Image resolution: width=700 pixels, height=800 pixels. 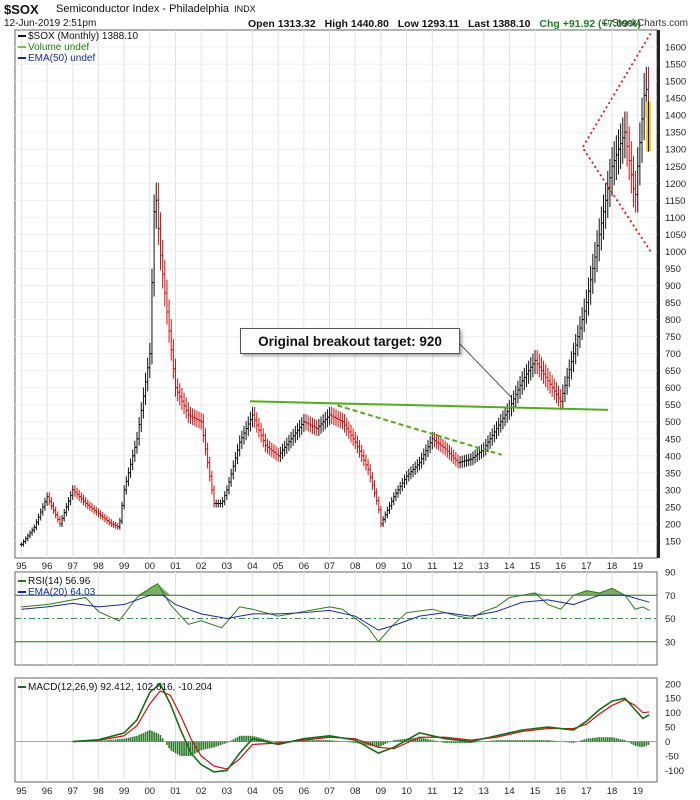 What do you see at coordinates (673, 337) in the screenshot?
I see `price-ytick-750: 750` at bounding box center [673, 337].